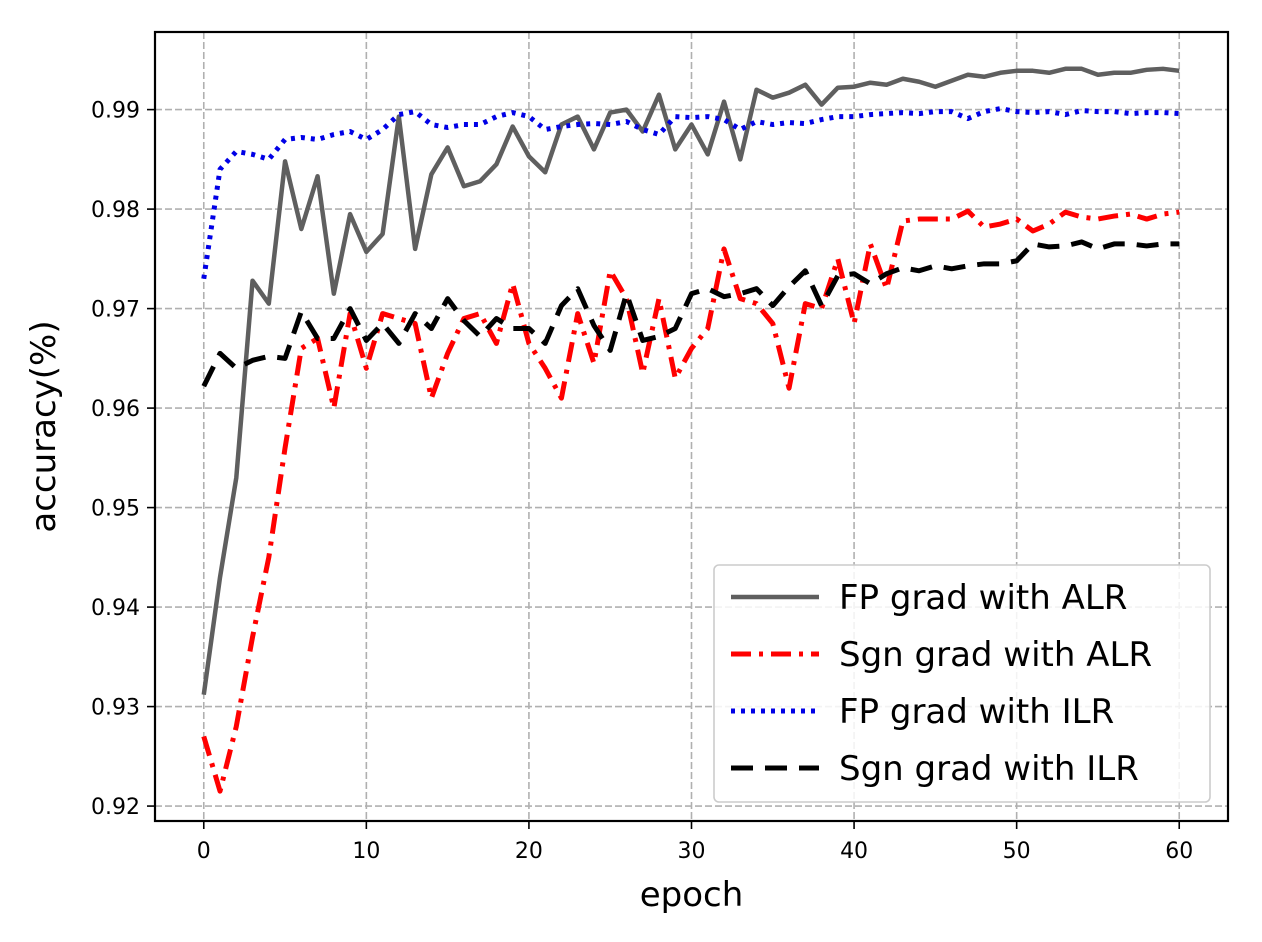  Describe the element at coordinates (115, 708) in the screenshot. I see `y-tick-label: 0.93` at that location.